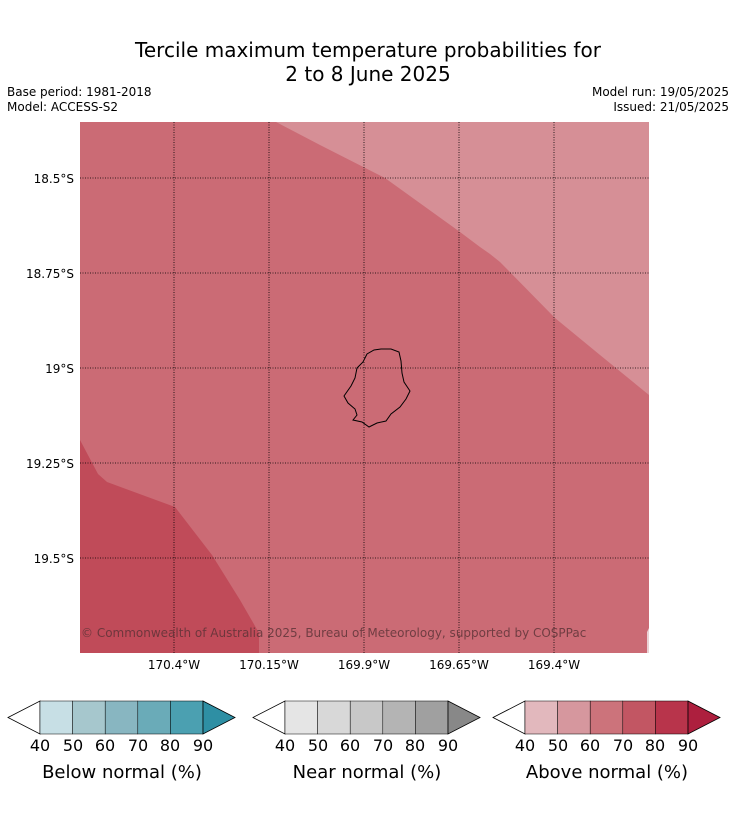  What do you see at coordinates (59, 369) in the screenshot?
I see `lat-label: 19°S` at bounding box center [59, 369].